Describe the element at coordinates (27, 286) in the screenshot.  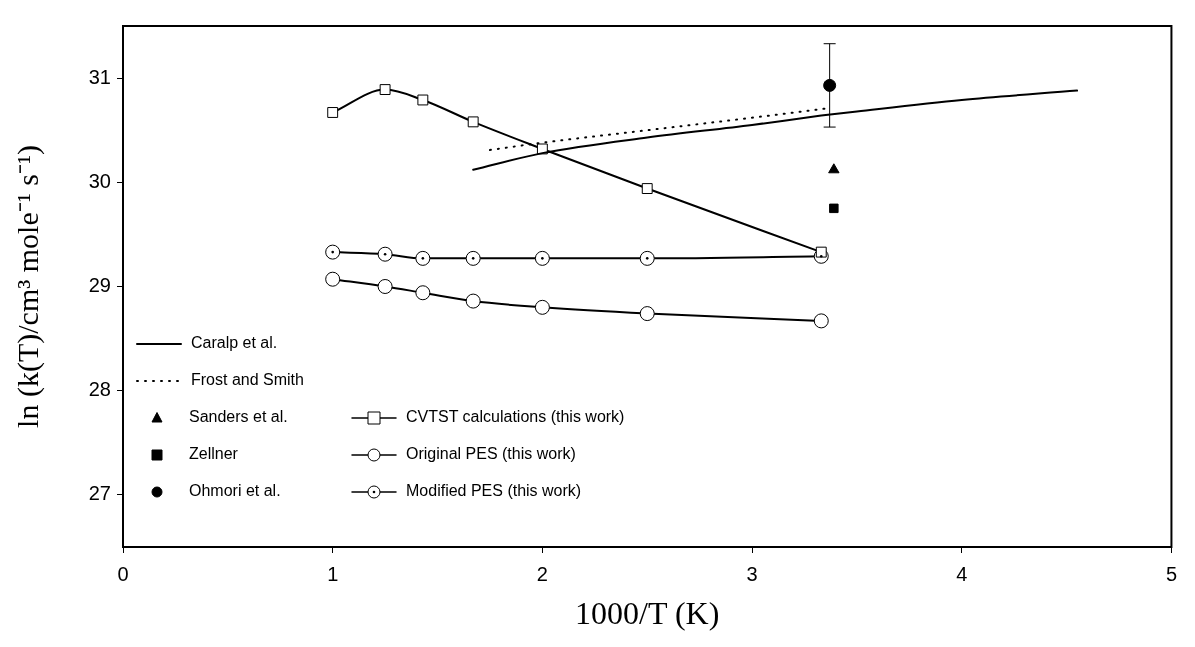
I see `y-axis-title: ln (k(T)/cm³ mole⁻¹ s⁻¹)` at that location.